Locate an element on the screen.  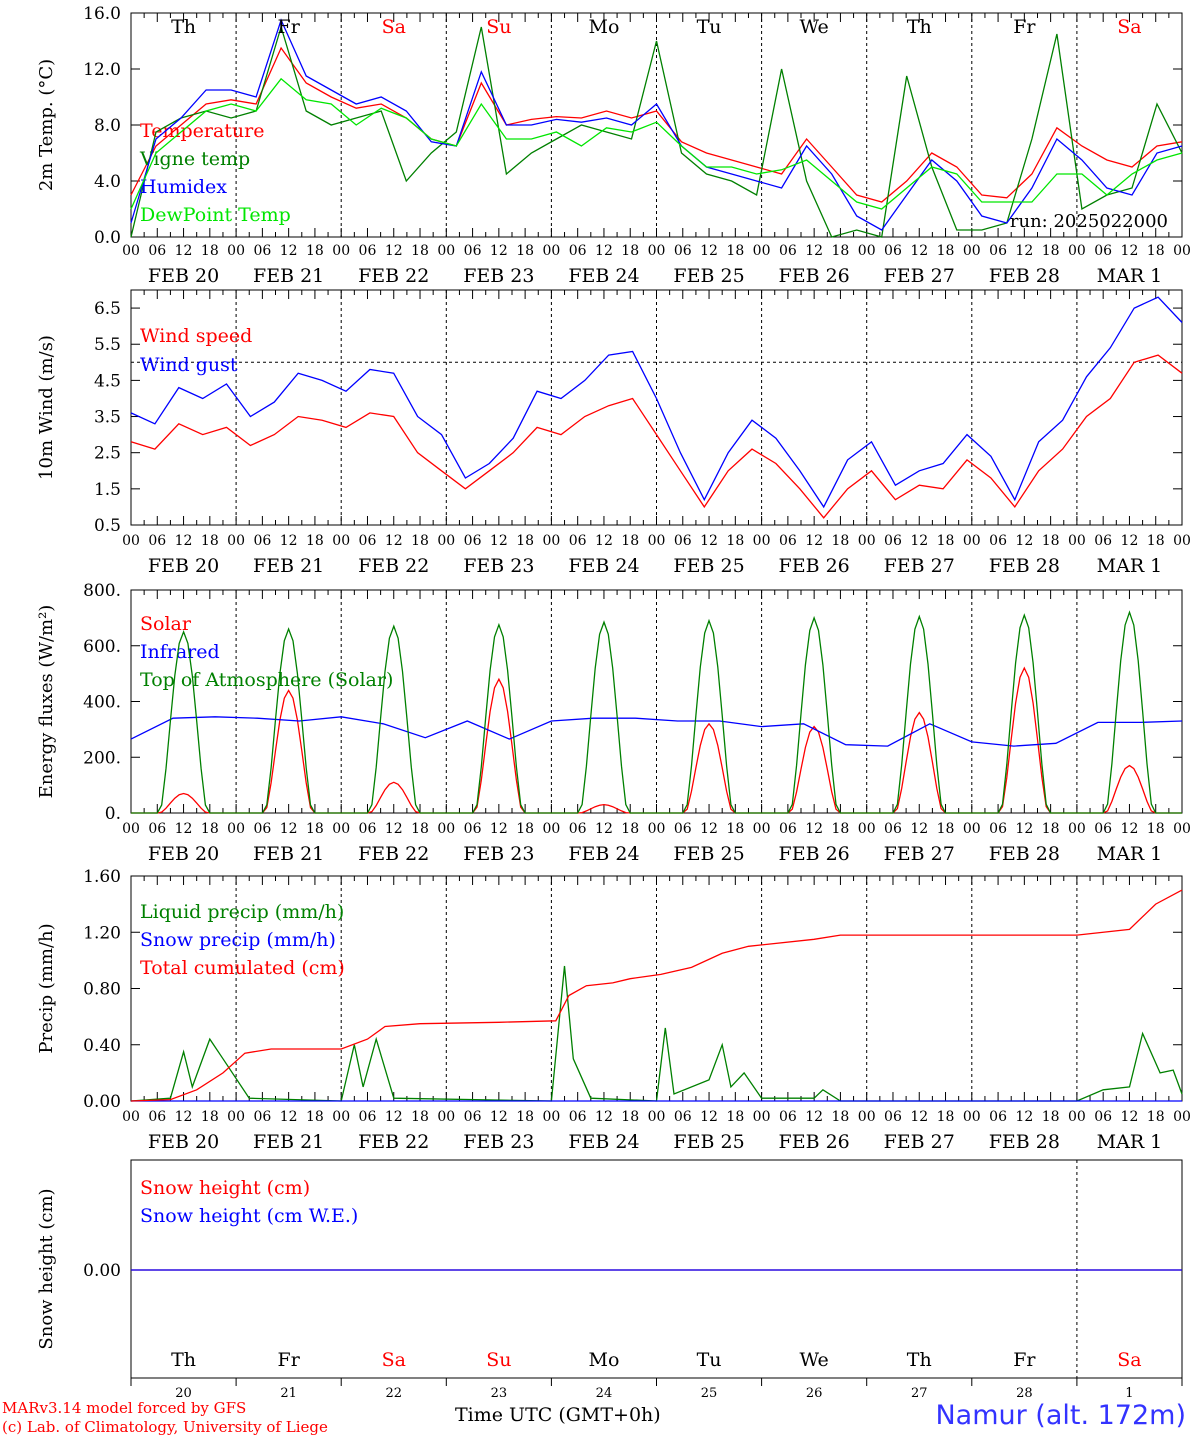
y-tick-label: 1.20 is located at coordinates (102, 933).